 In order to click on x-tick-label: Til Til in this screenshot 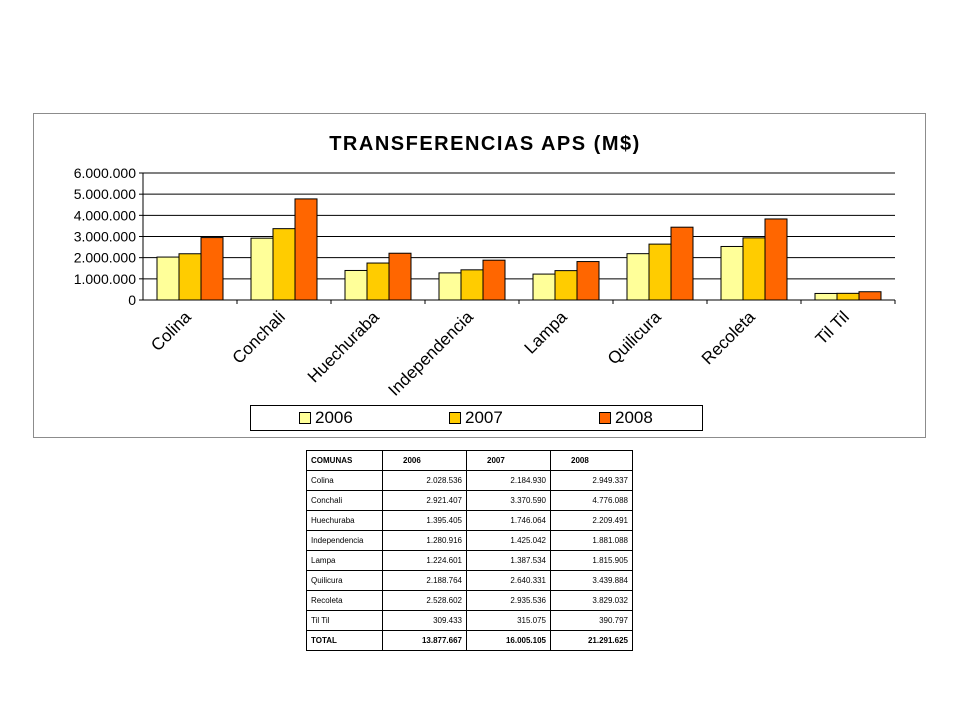, I will do `click(832, 327)`.